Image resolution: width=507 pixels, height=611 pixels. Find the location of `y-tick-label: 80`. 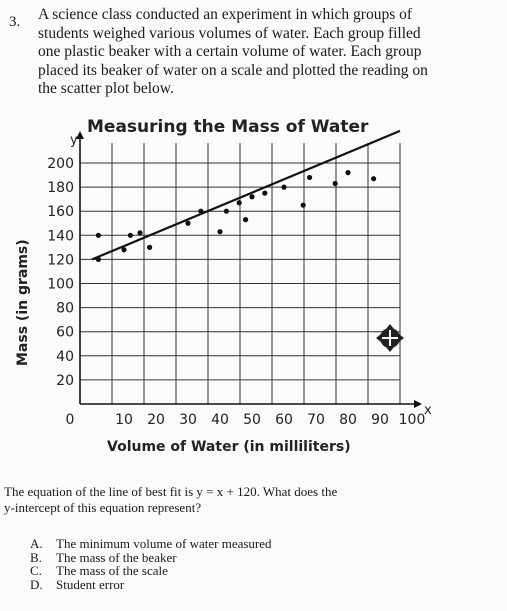

y-tick-label: 80 is located at coordinates (65, 309).